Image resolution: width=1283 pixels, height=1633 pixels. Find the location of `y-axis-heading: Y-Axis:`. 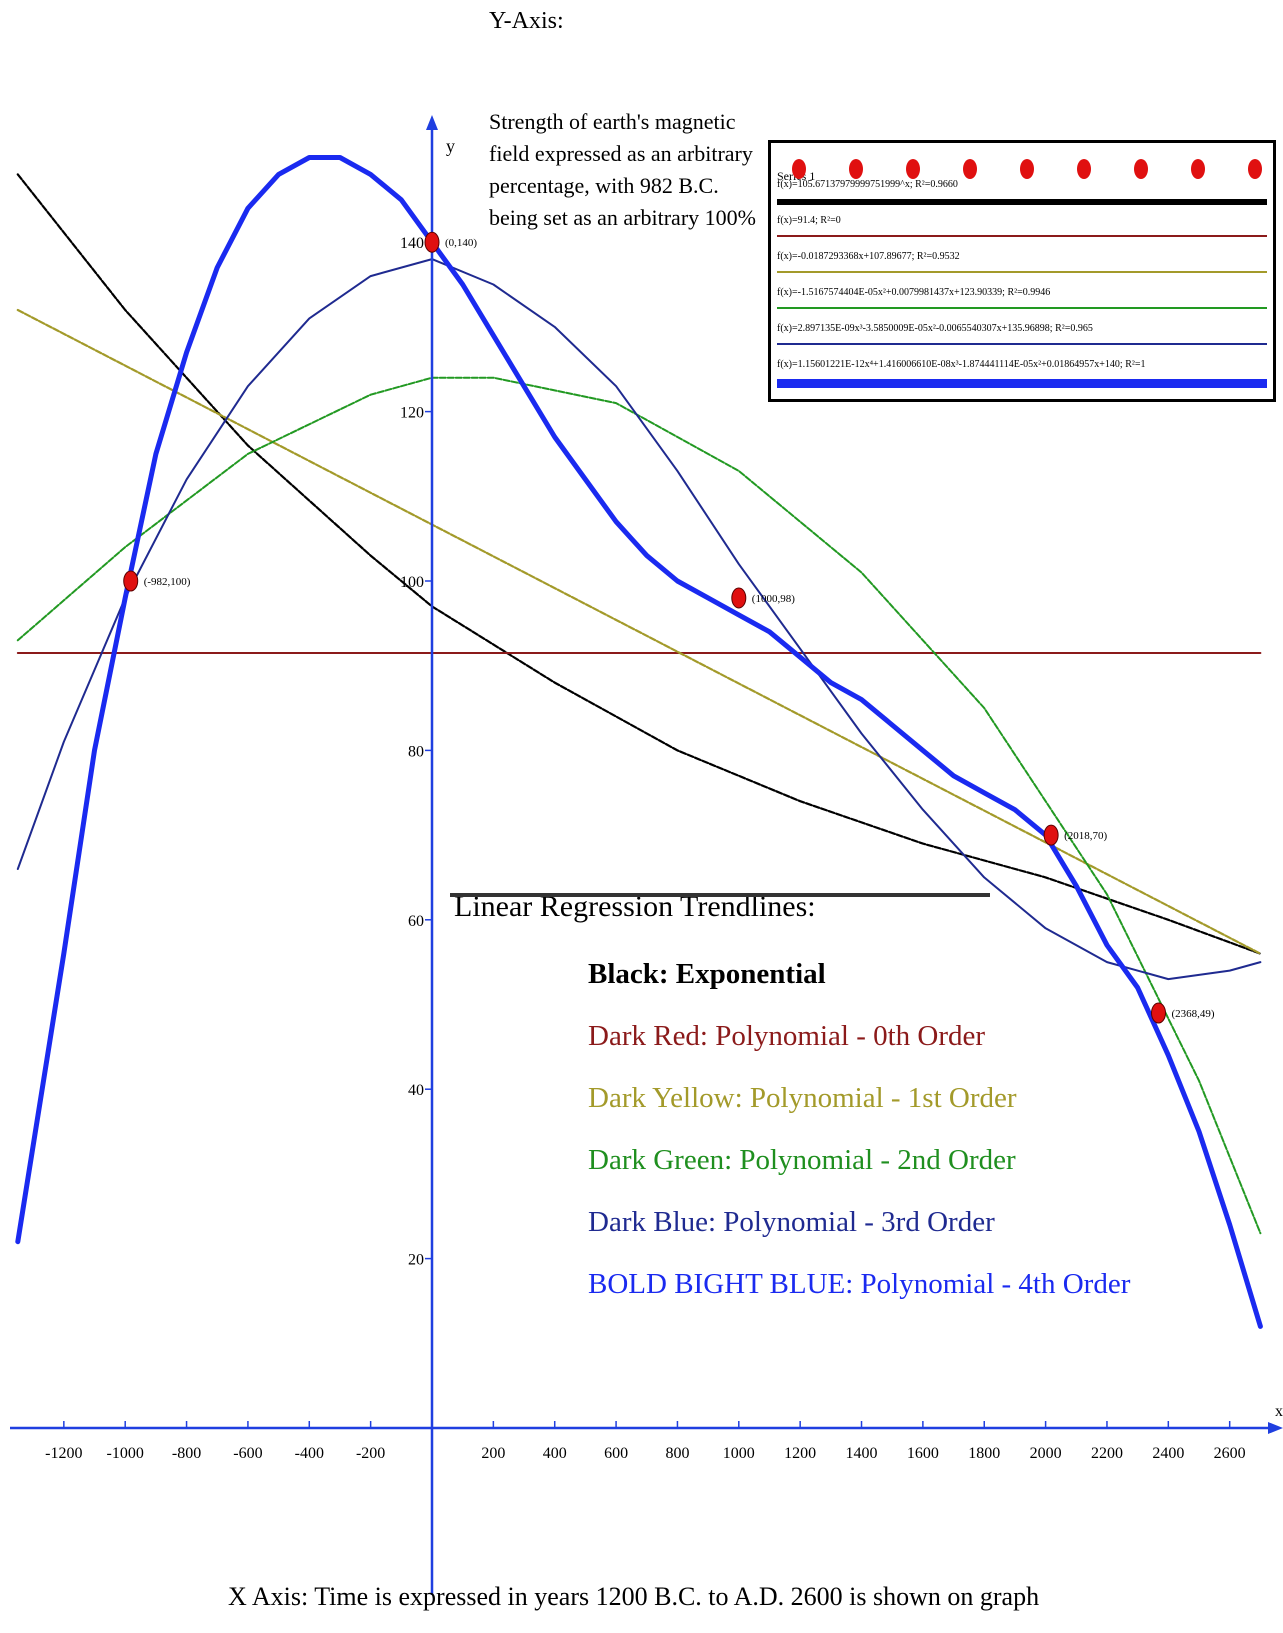

y-axis-heading: Y-Axis: is located at coordinates (526, 21).